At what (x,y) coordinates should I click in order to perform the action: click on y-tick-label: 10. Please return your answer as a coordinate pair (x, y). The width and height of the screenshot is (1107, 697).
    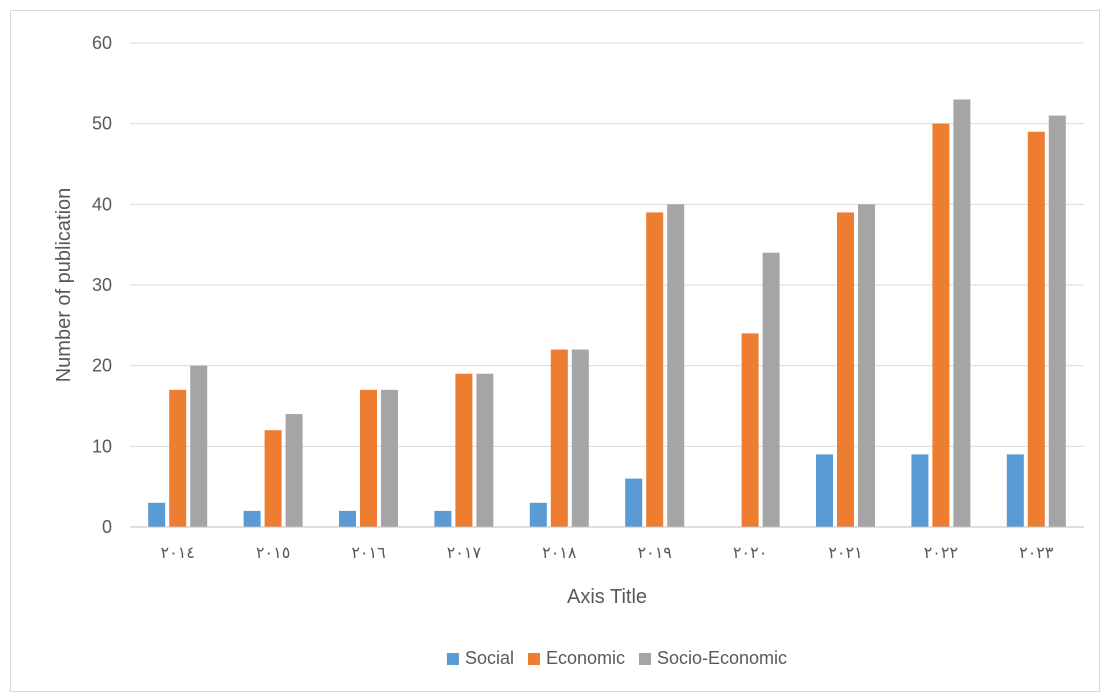
    Looking at the image, I should click on (102, 446).